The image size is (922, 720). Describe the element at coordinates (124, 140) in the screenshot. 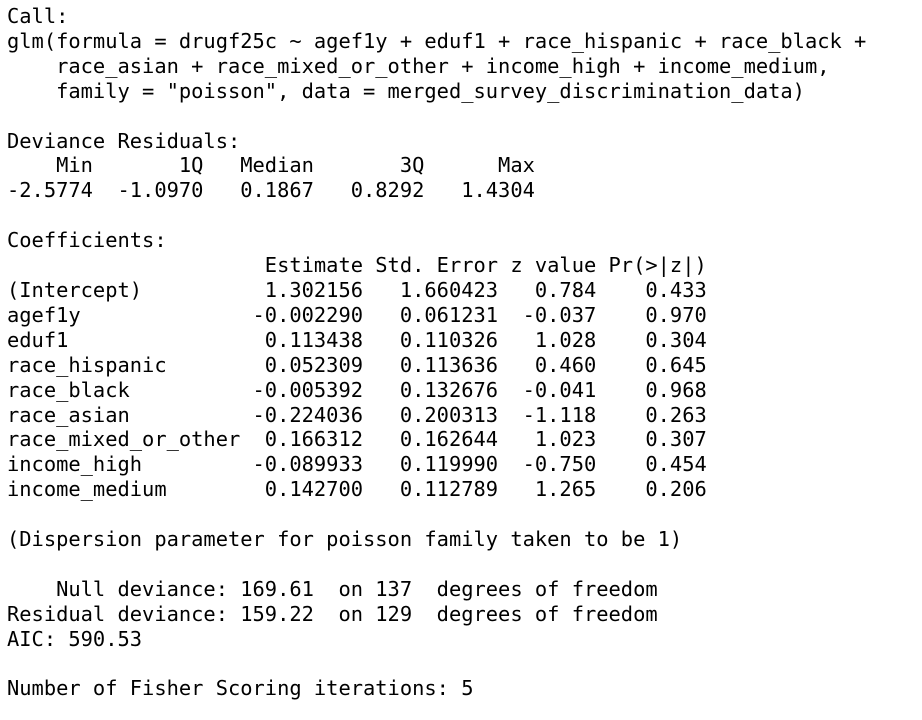

I see `deviance-residuals-title: Deviance Residuals:` at that location.